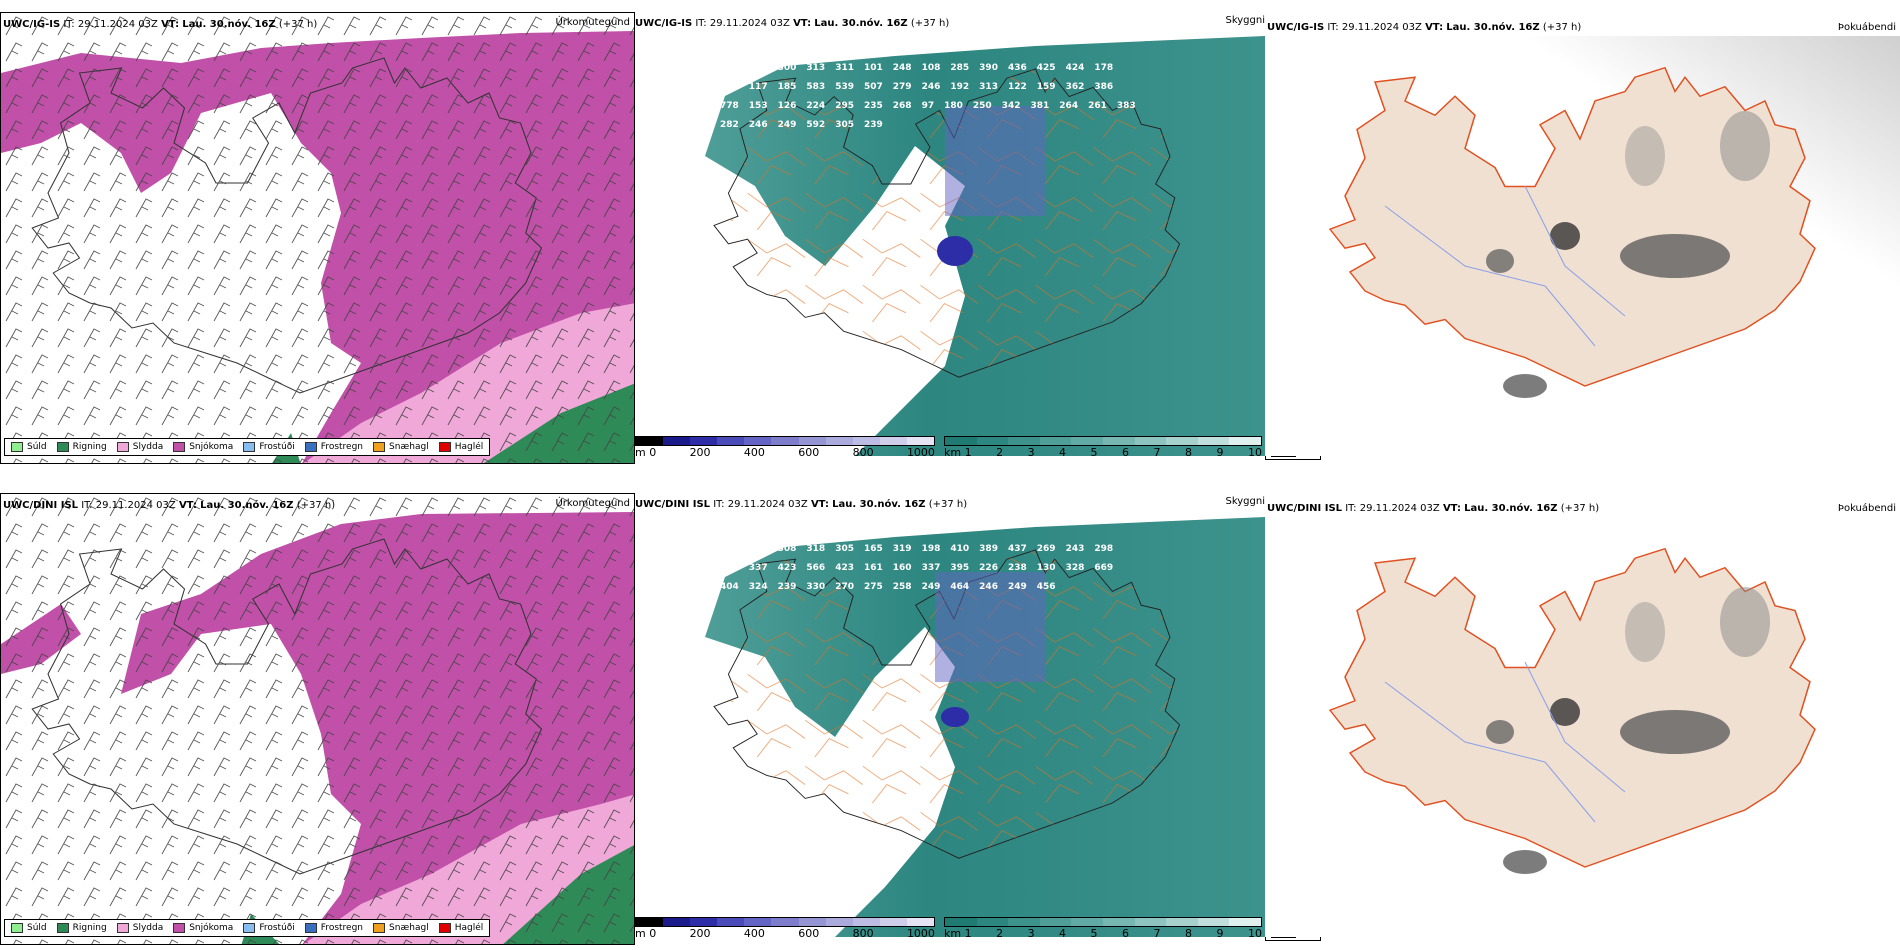  Describe the element at coordinates (960, 549) in the screenshot. I see `cloud-height-label: 410` at that location.